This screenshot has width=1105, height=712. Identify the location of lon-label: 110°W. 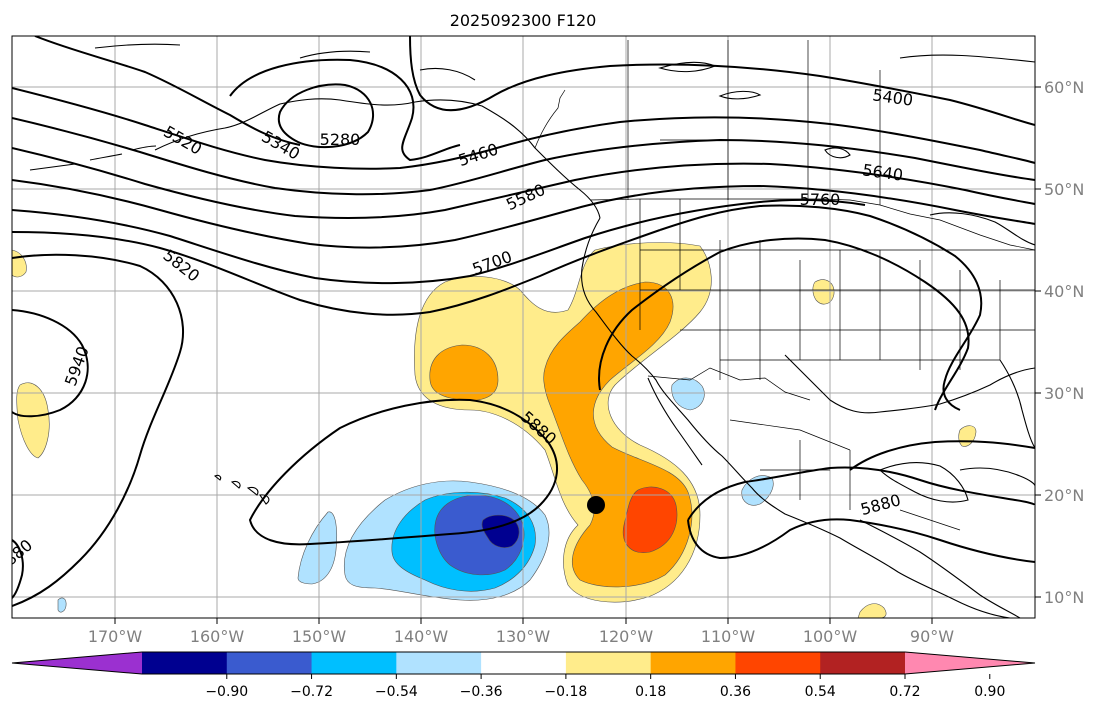
(728, 636).